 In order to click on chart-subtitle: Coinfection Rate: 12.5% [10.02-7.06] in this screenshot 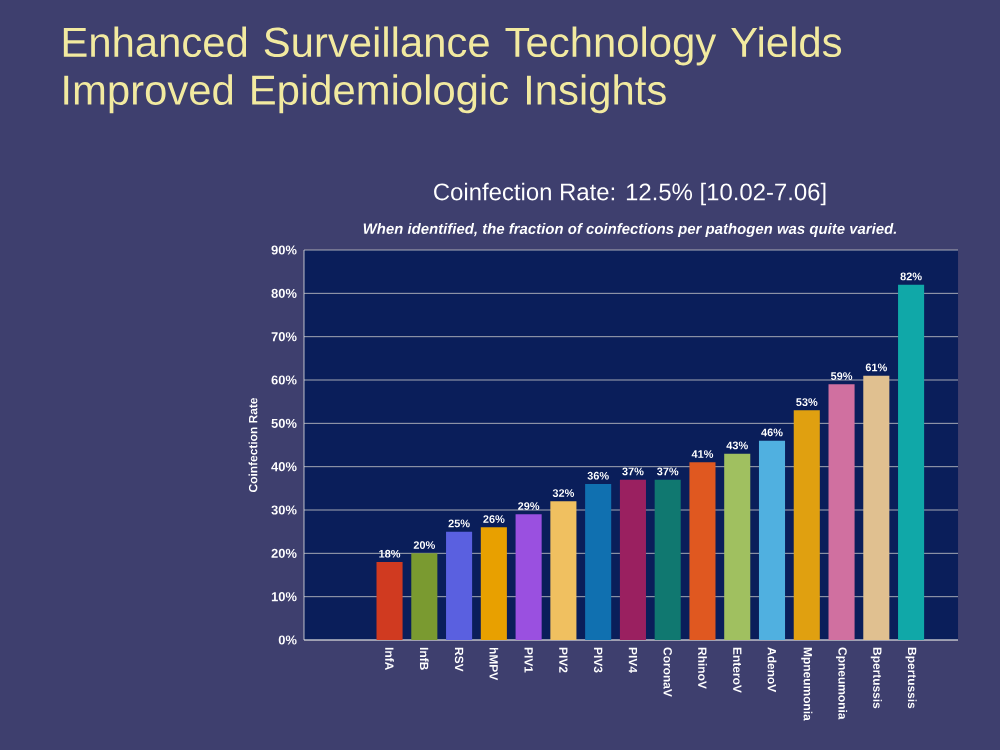, I will do `click(630, 194)`.